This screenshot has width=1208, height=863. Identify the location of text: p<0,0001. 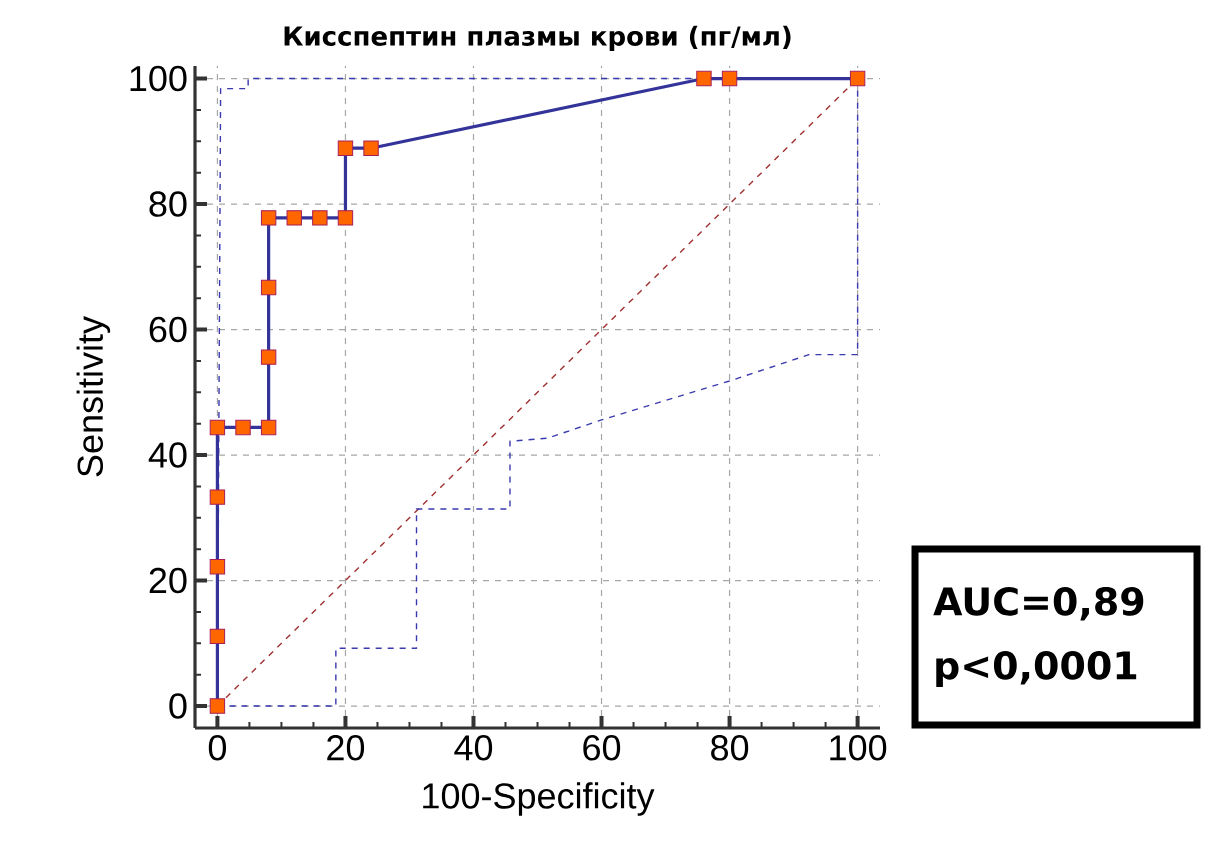
(1036, 669).